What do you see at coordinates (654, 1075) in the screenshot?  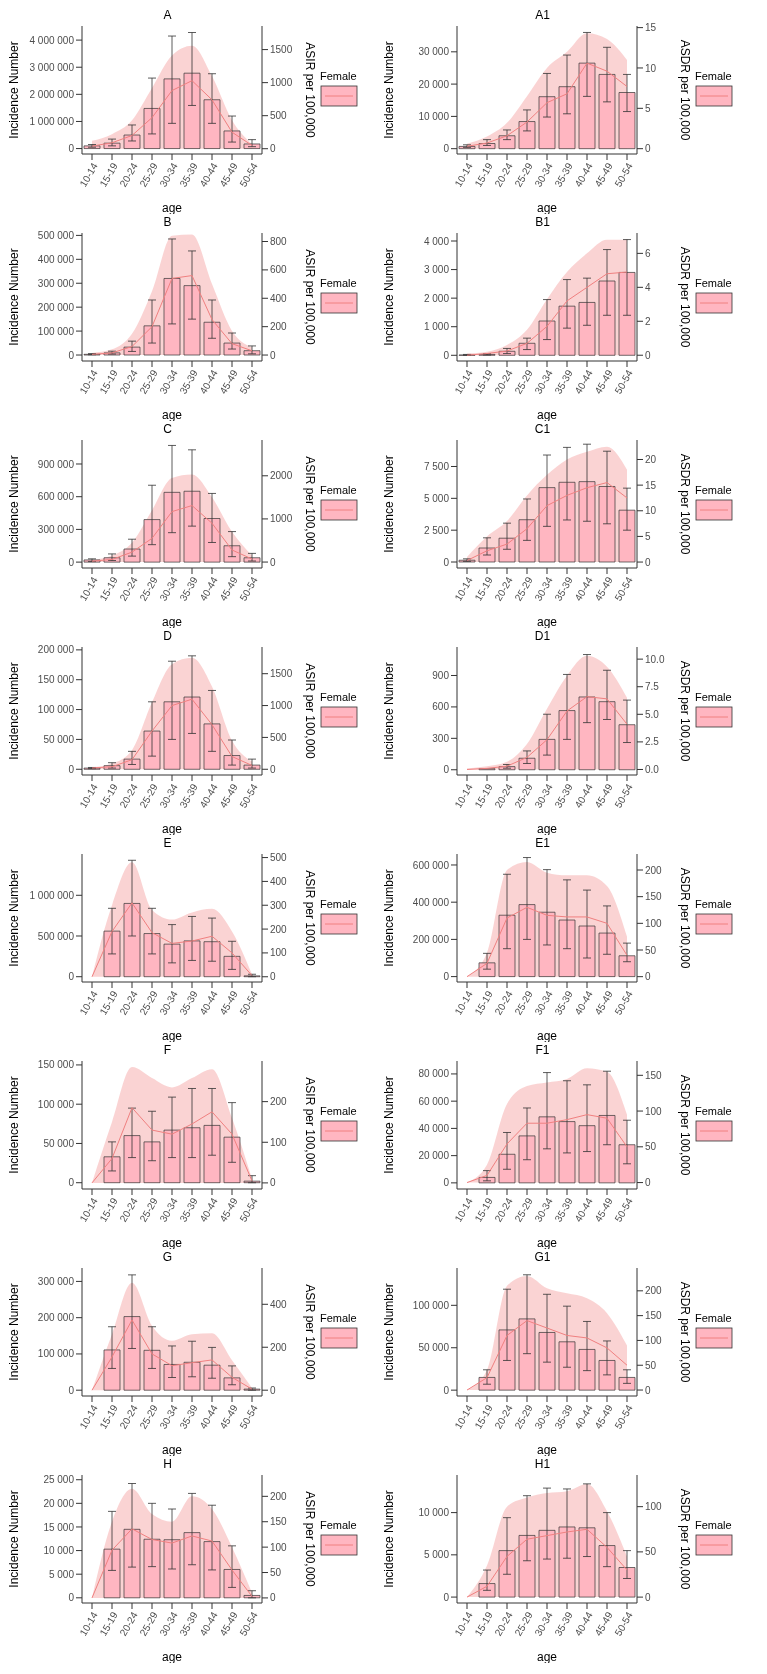 I see `y2-tick-label: 150` at bounding box center [654, 1075].